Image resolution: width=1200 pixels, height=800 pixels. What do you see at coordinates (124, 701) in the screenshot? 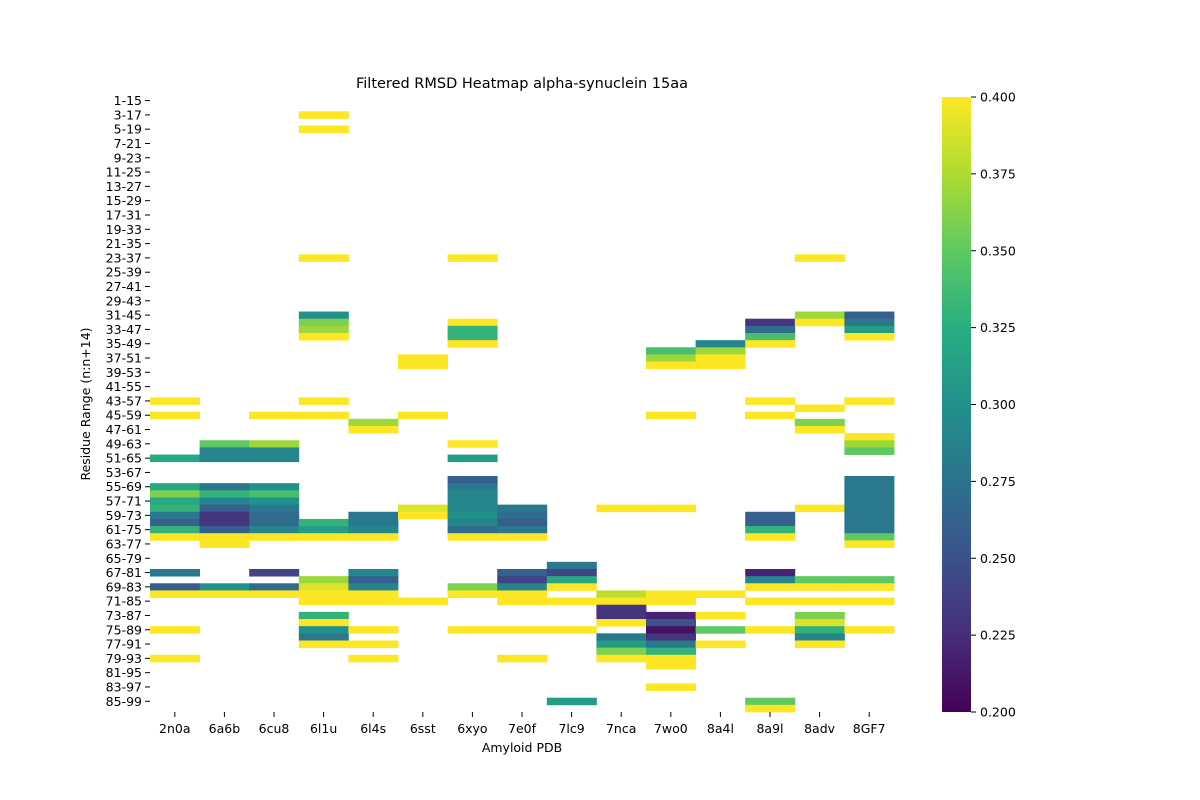
I see `y-tick-label: 85-99` at bounding box center [124, 701].